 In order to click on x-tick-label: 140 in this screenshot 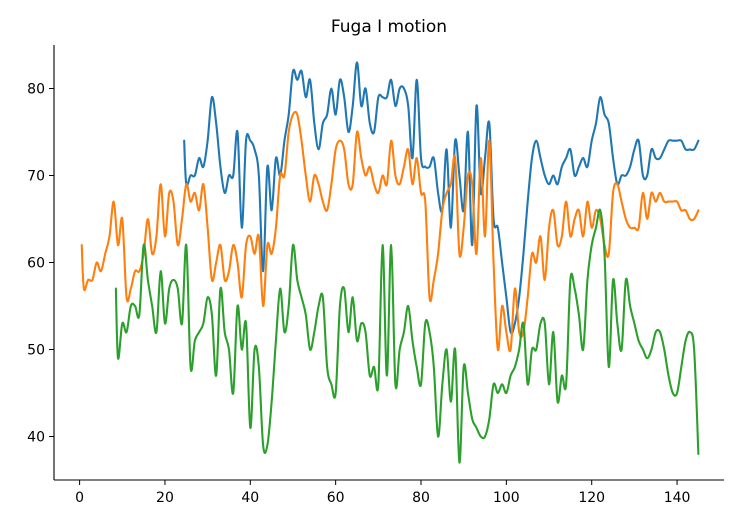, I will do `click(677, 498)`.